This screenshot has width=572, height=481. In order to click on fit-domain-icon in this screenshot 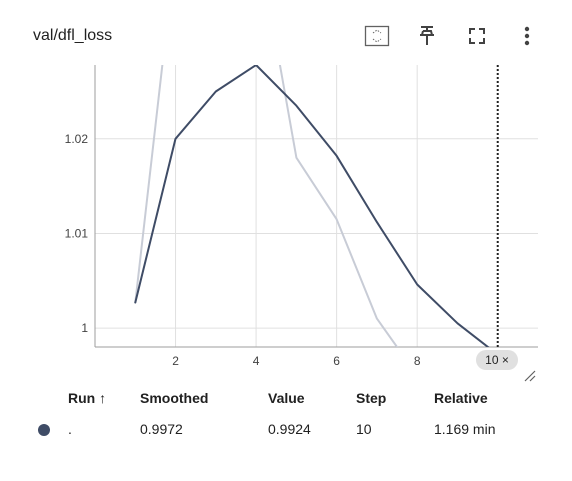, I will do `click(377, 36)`.